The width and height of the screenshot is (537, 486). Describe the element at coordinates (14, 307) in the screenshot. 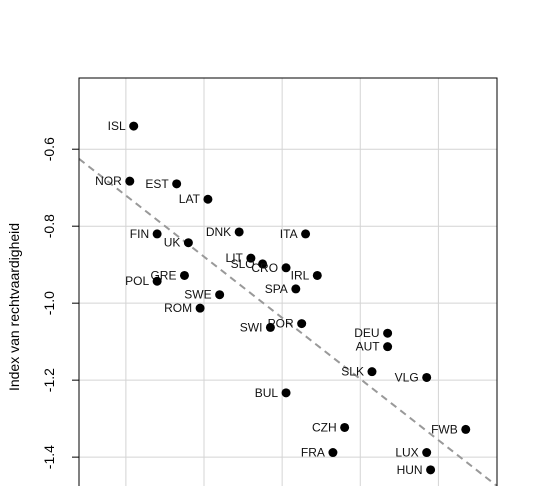

I see `y-axis-label: Index van rechtvaardigheid` at that location.